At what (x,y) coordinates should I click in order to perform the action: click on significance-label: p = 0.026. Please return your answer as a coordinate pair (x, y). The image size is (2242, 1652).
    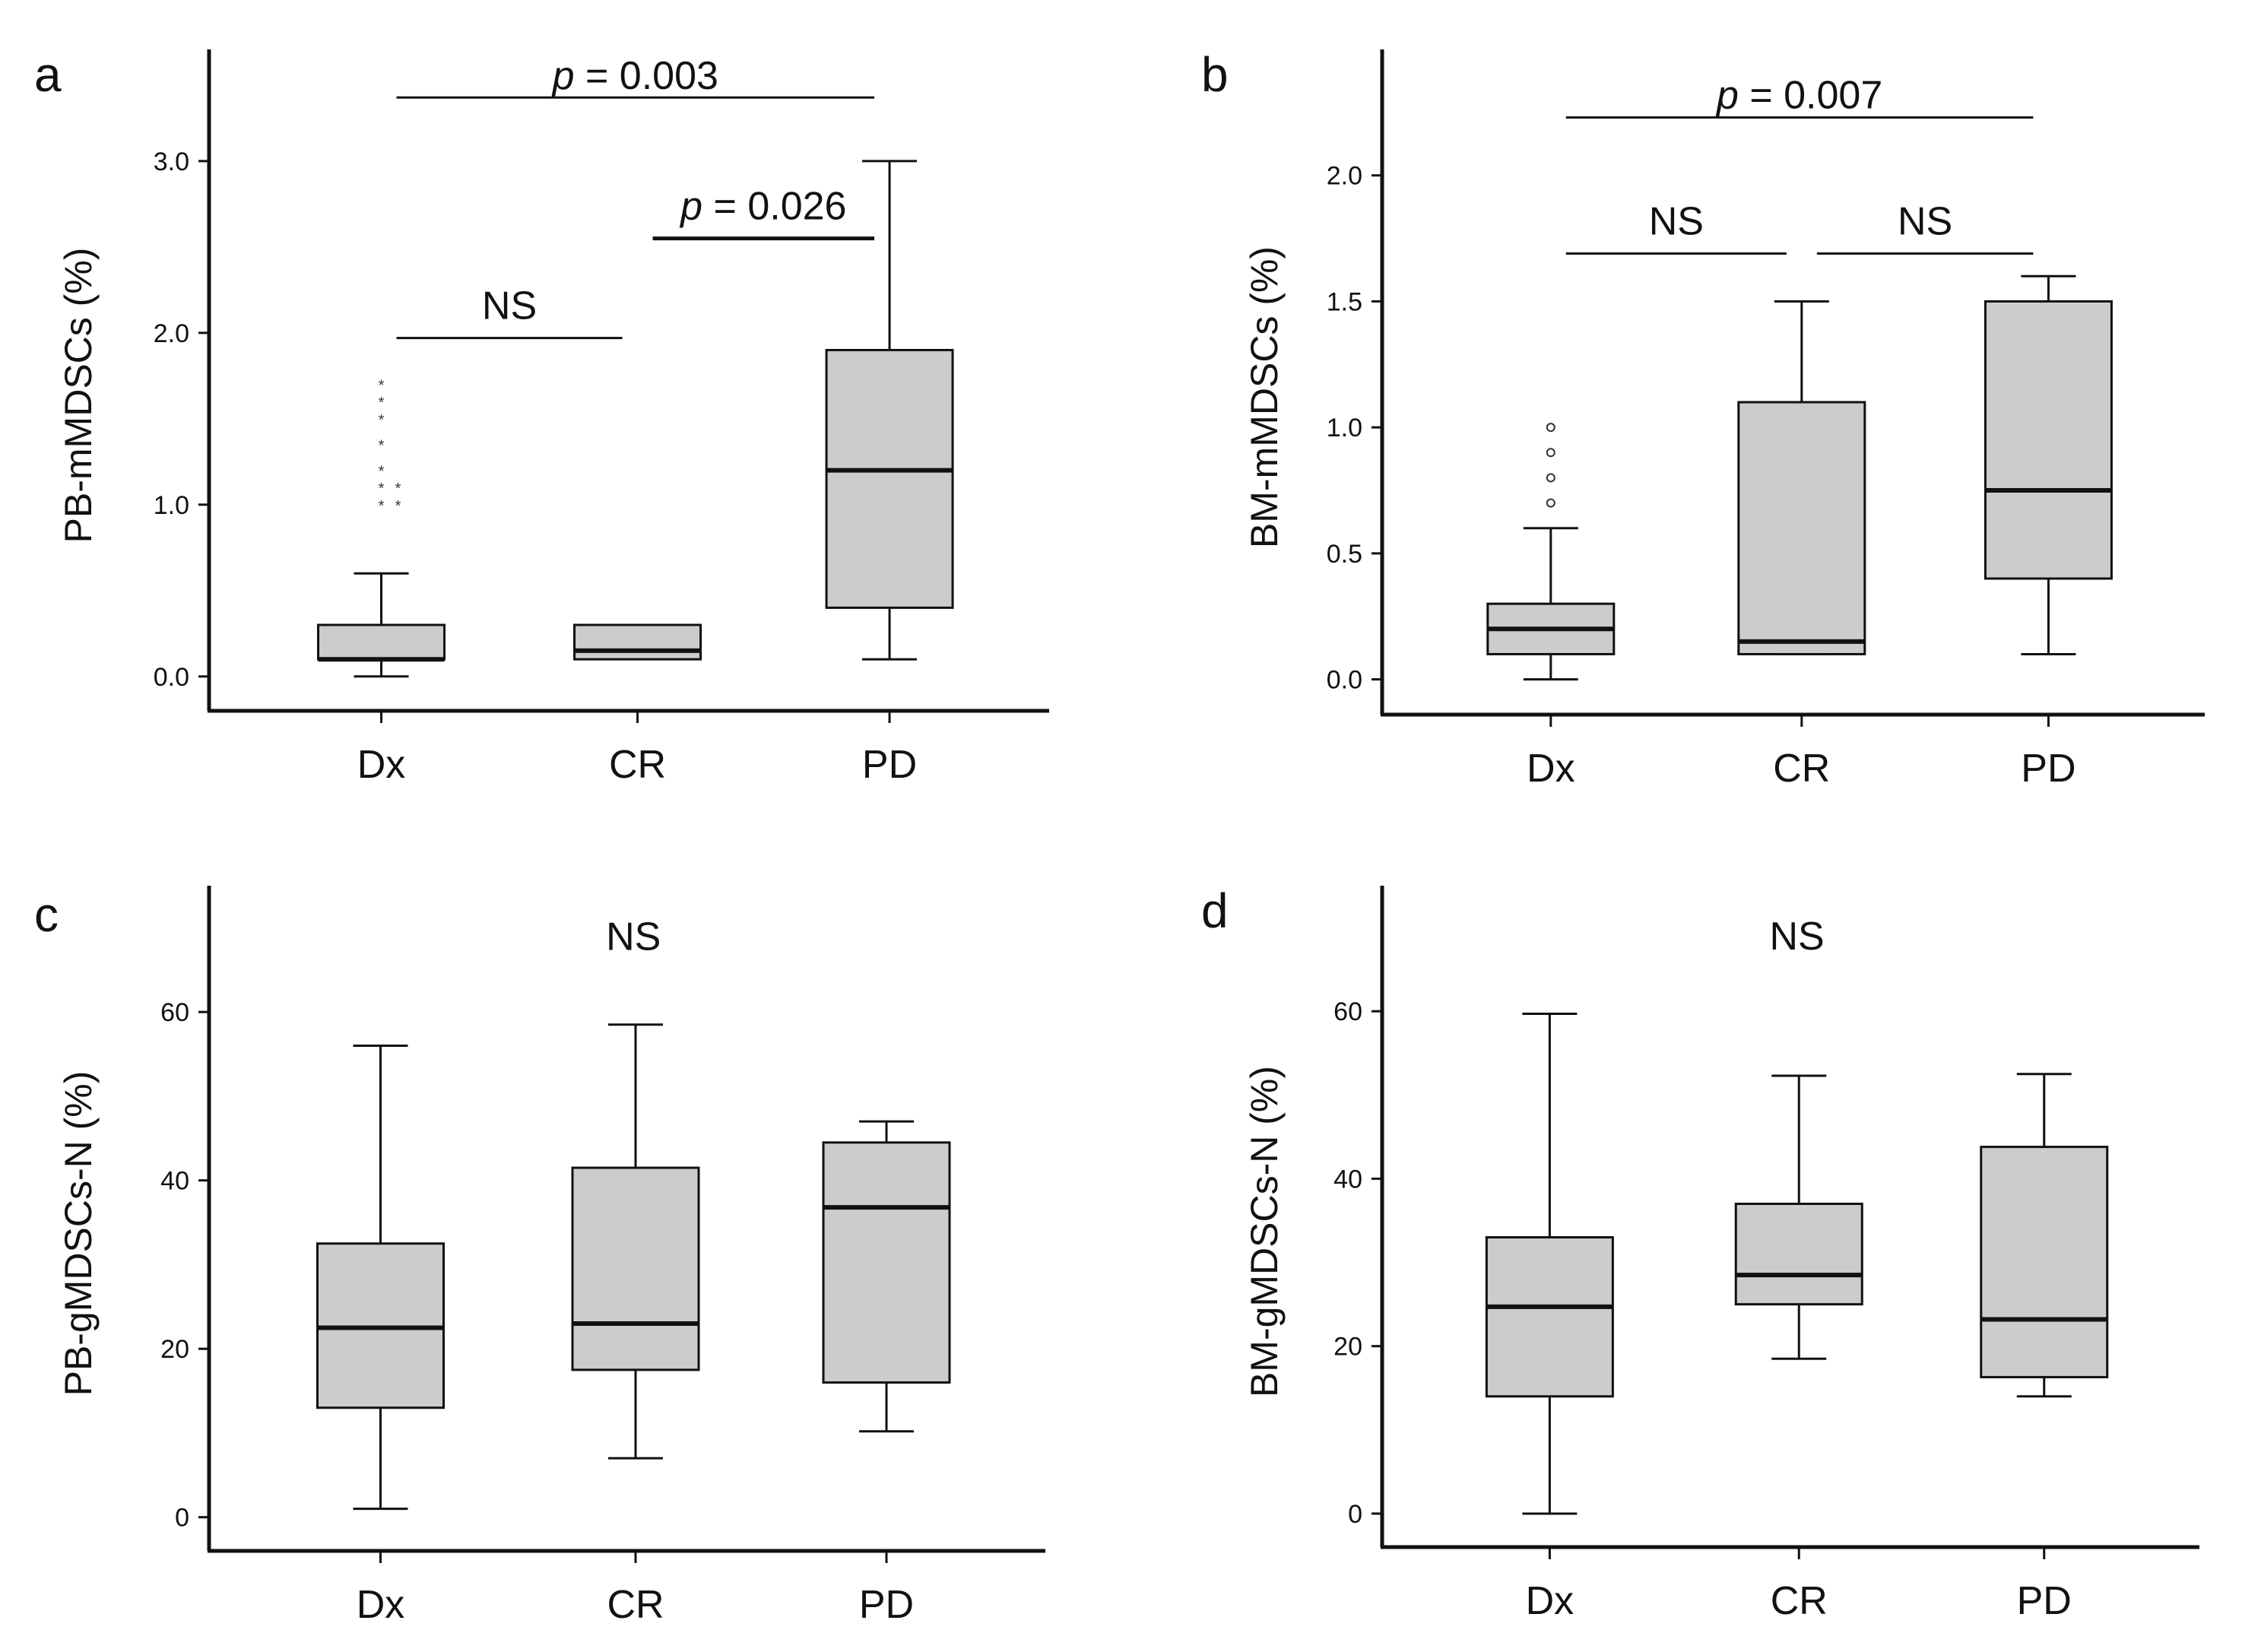
    Looking at the image, I should click on (762, 207).